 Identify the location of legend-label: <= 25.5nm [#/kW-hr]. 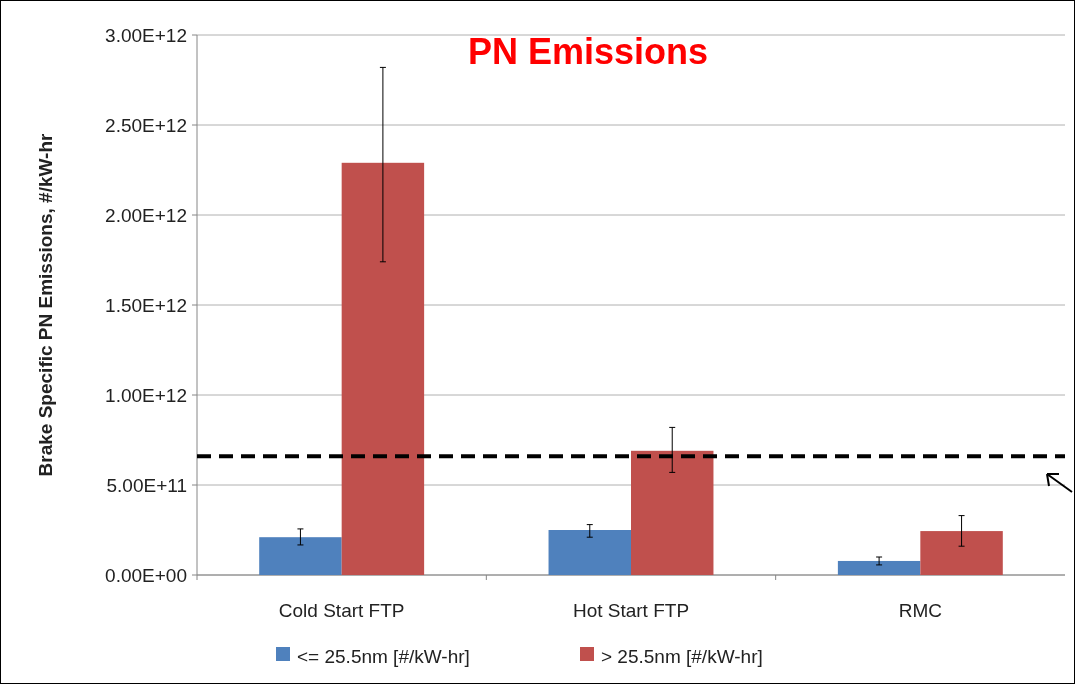
(383, 656).